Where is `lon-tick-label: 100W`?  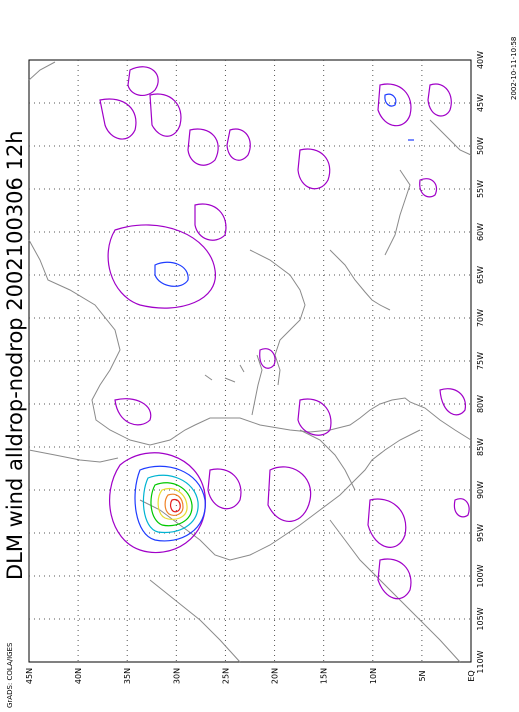 lon-tick-label: 100W is located at coordinates (480, 575).